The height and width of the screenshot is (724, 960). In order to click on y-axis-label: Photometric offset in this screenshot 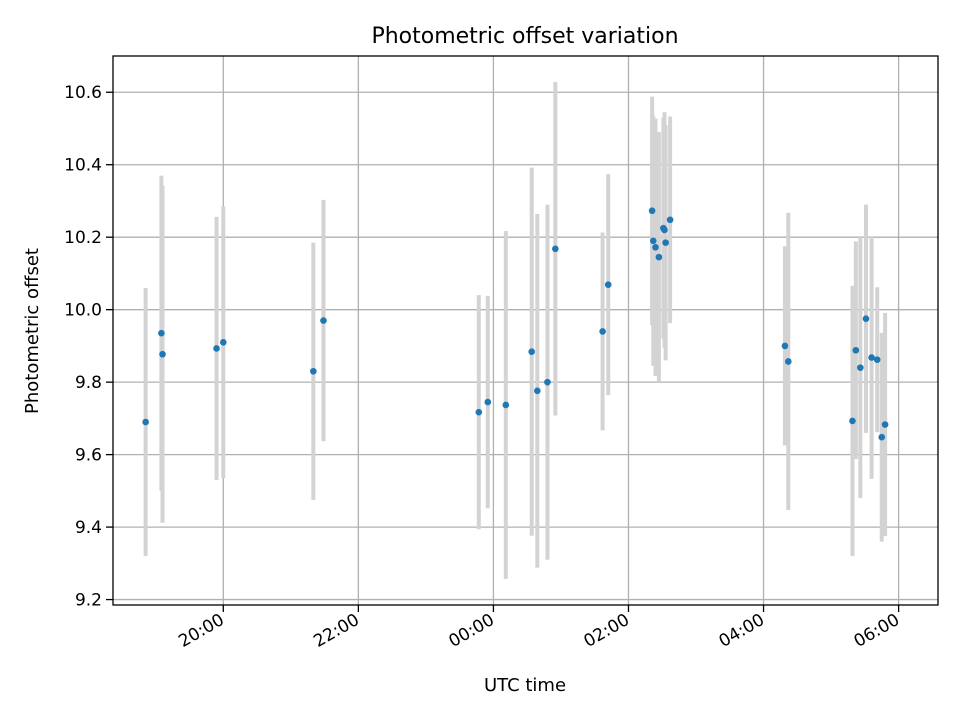, I will do `click(32, 331)`.